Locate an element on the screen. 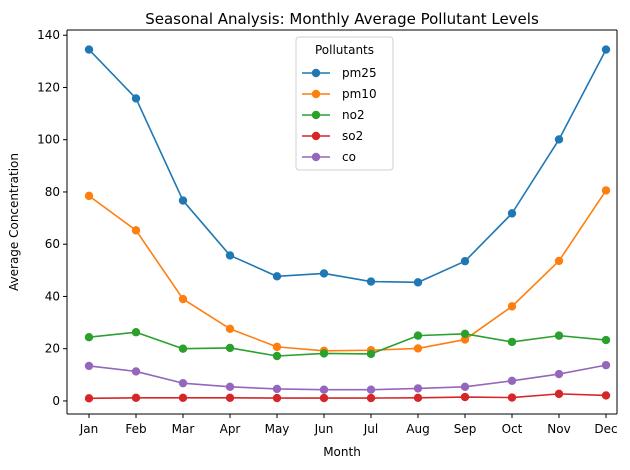 This screenshot has width=630, height=470. y-tick-label: 100 is located at coordinates (48, 140).